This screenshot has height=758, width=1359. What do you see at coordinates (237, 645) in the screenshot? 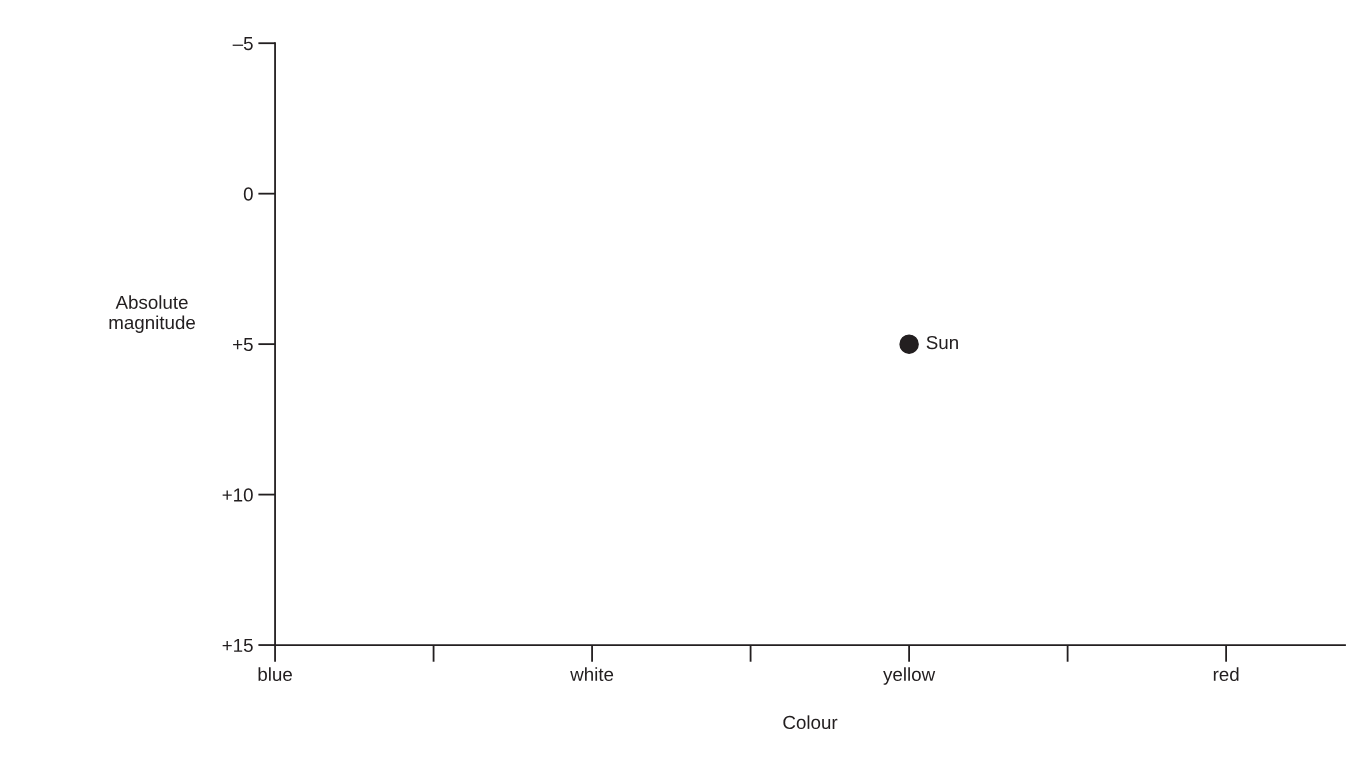
I see `y-tick-label: +15` at bounding box center [237, 645].